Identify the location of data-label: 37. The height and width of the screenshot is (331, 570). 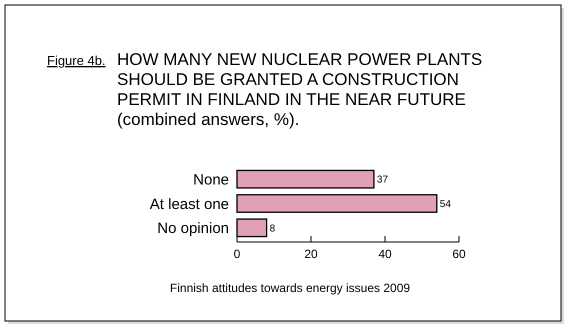
(382, 180).